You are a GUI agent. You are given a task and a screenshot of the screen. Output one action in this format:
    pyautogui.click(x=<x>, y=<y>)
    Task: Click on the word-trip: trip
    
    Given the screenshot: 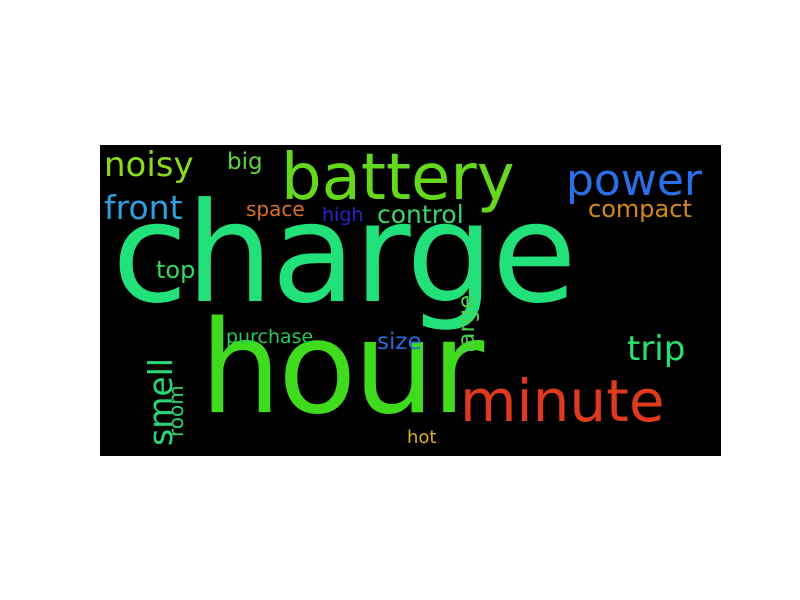 What is the action you would take?
    pyautogui.click(x=656, y=349)
    